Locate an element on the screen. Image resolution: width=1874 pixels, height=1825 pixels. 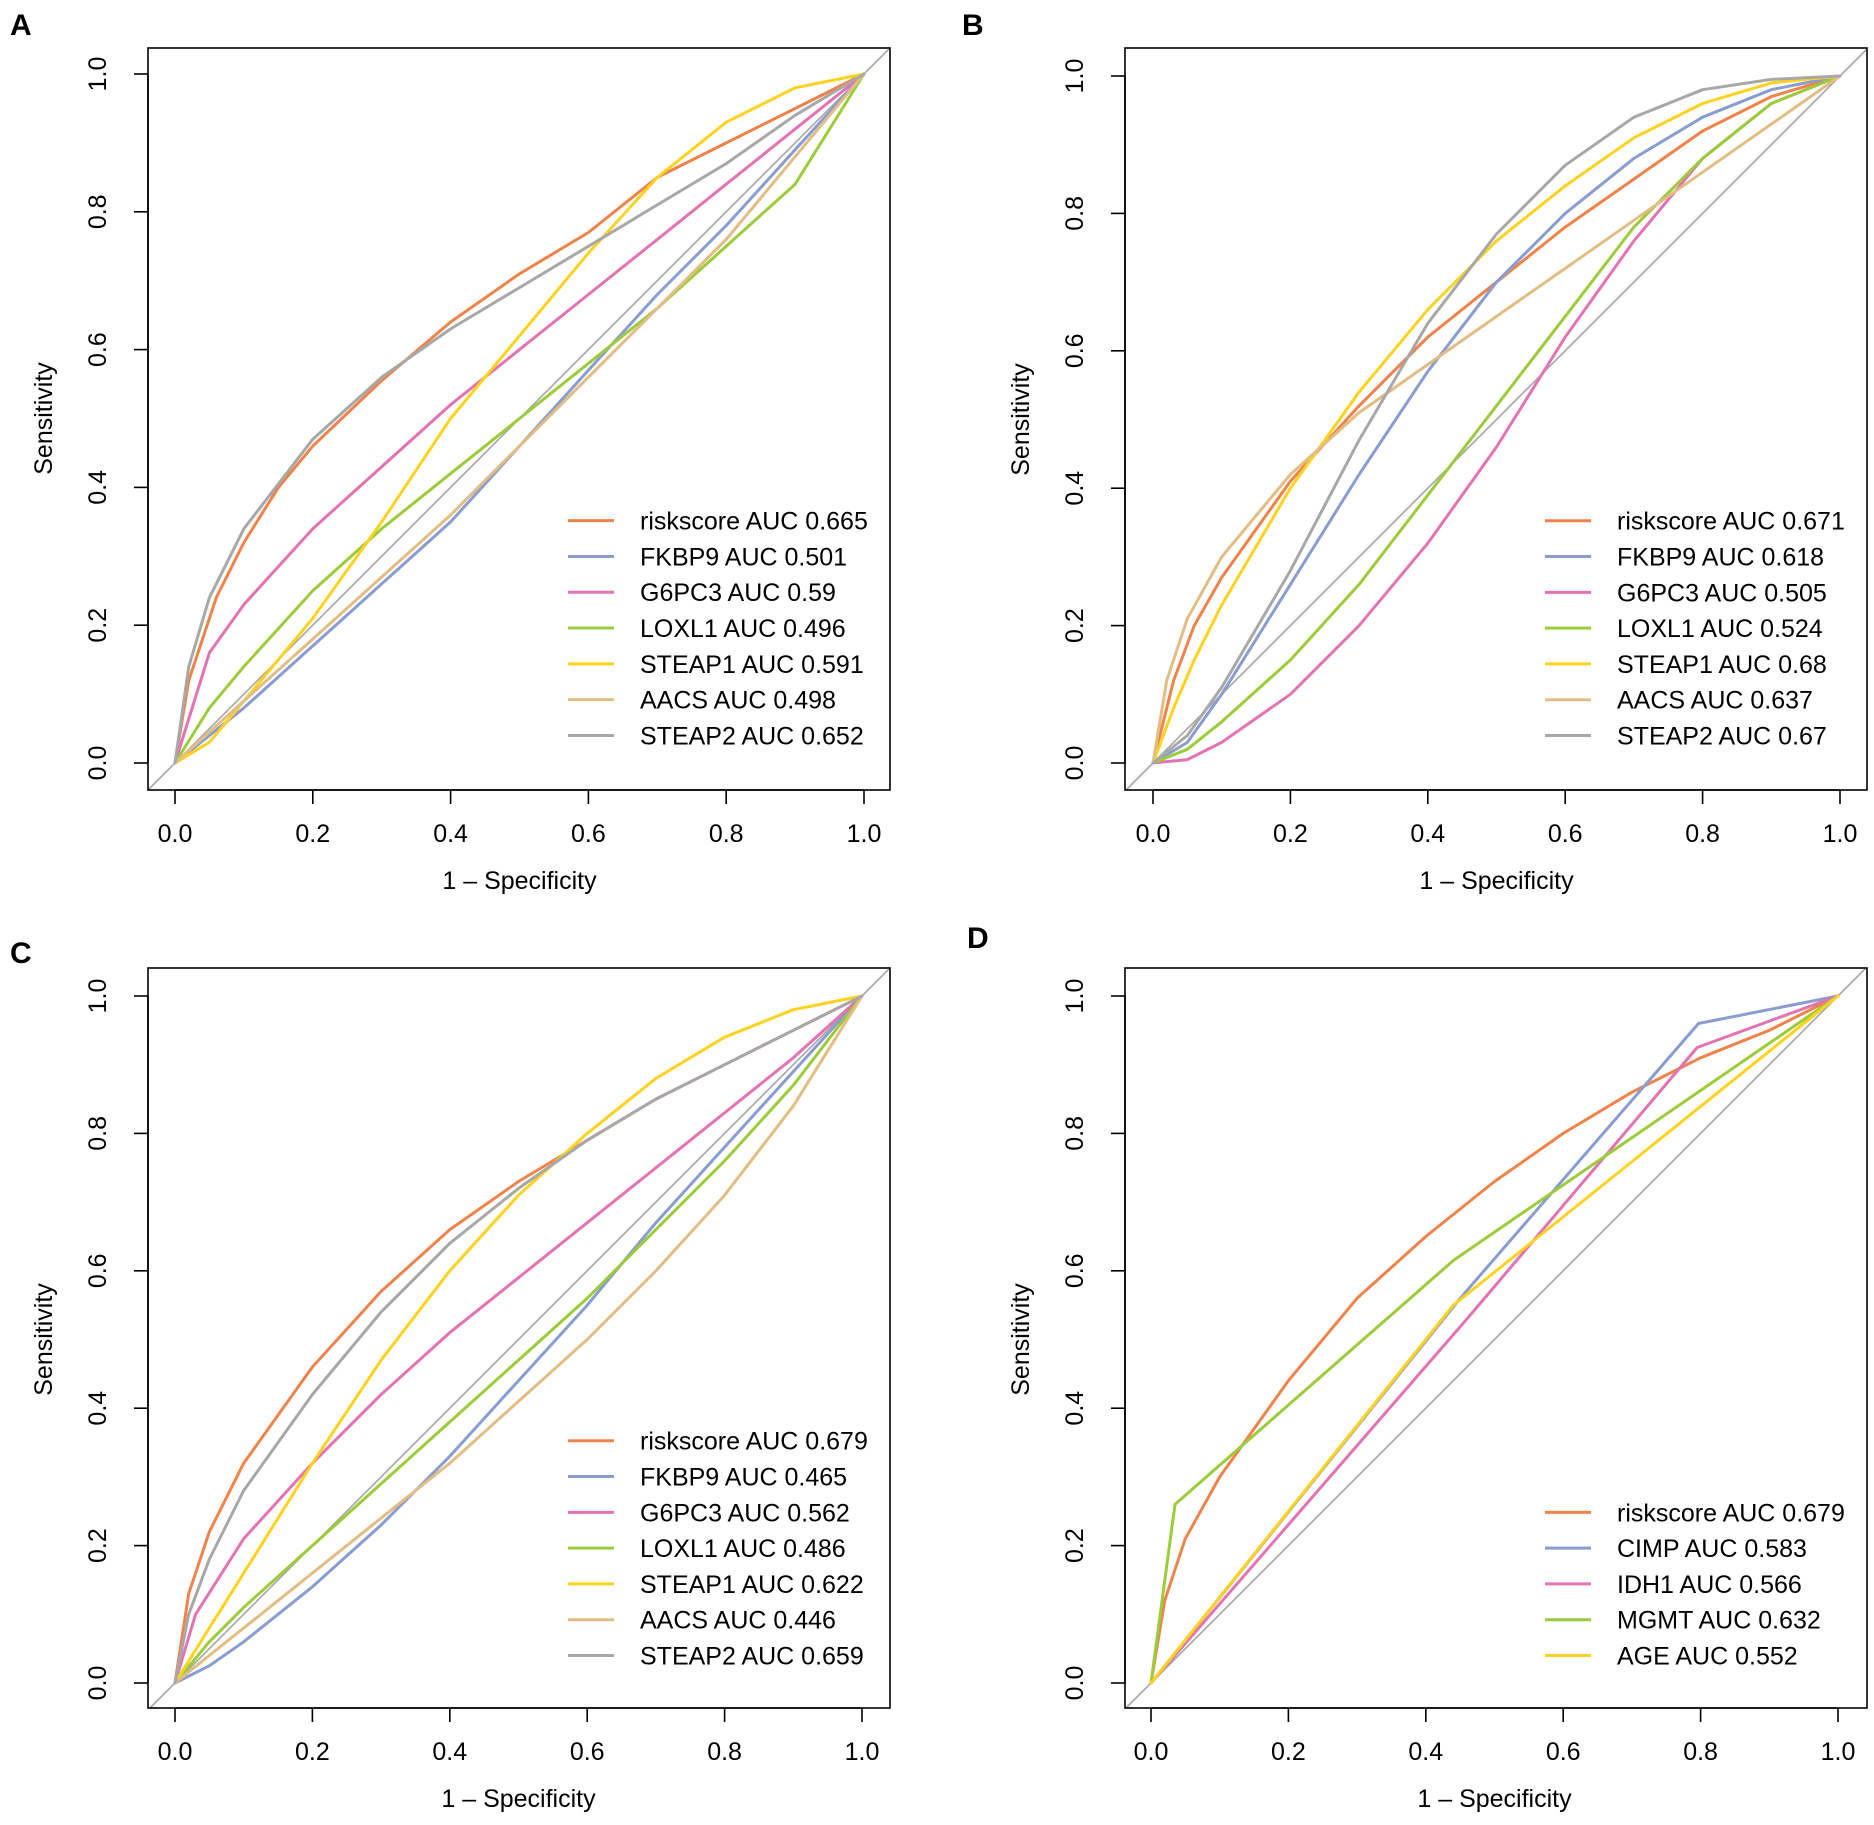
legend-entry: G6PC3 AUC 0.562 is located at coordinates (745, 1513).